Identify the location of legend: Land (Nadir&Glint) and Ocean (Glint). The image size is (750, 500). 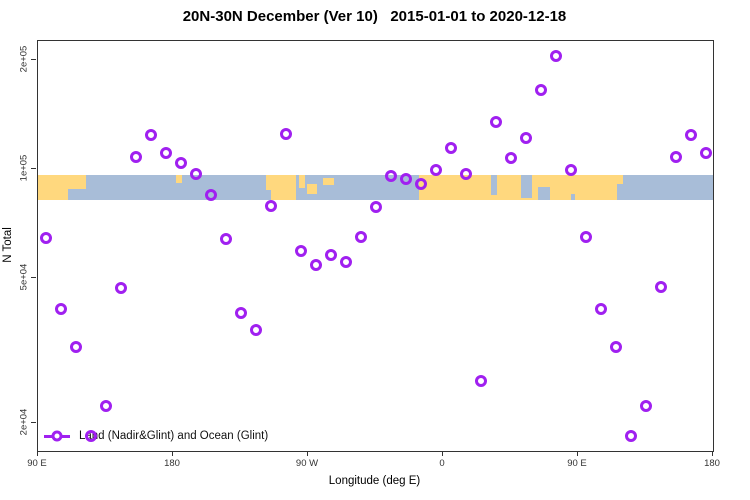
(156, 436).